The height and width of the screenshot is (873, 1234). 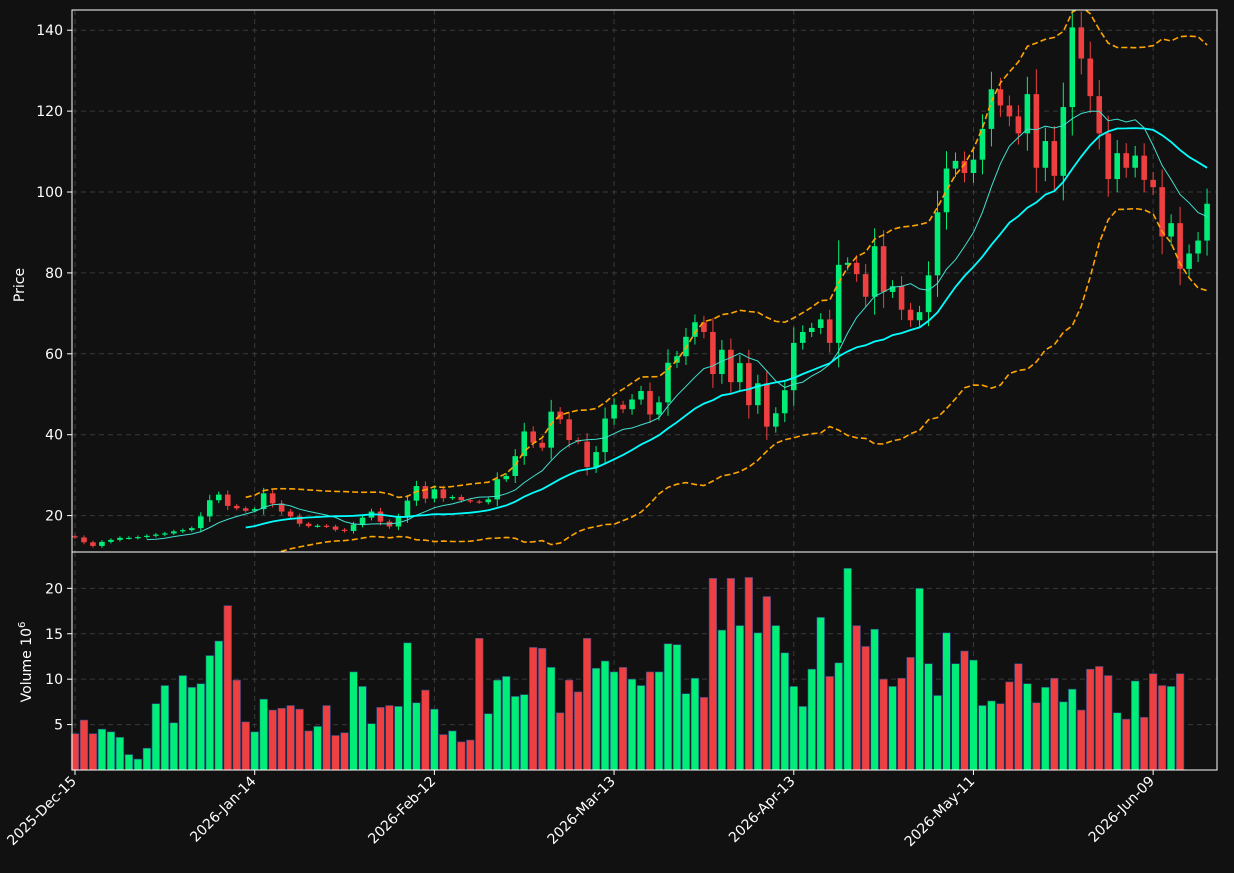 I want to click on volume-axis-label: Volume 106, so click(x=26, y=662).